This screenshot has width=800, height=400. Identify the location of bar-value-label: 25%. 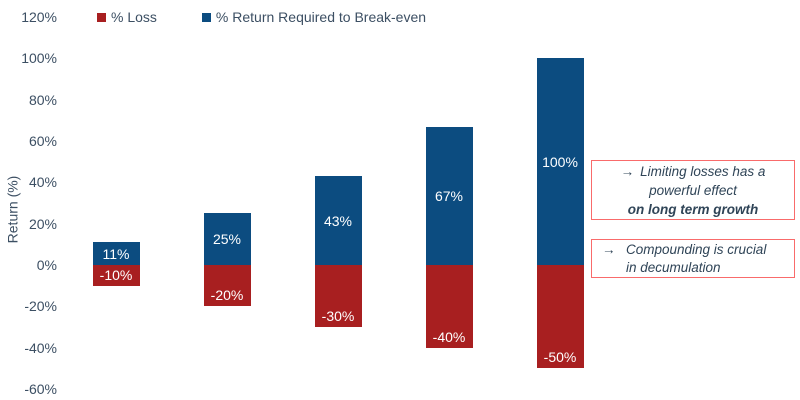
(227, 239).